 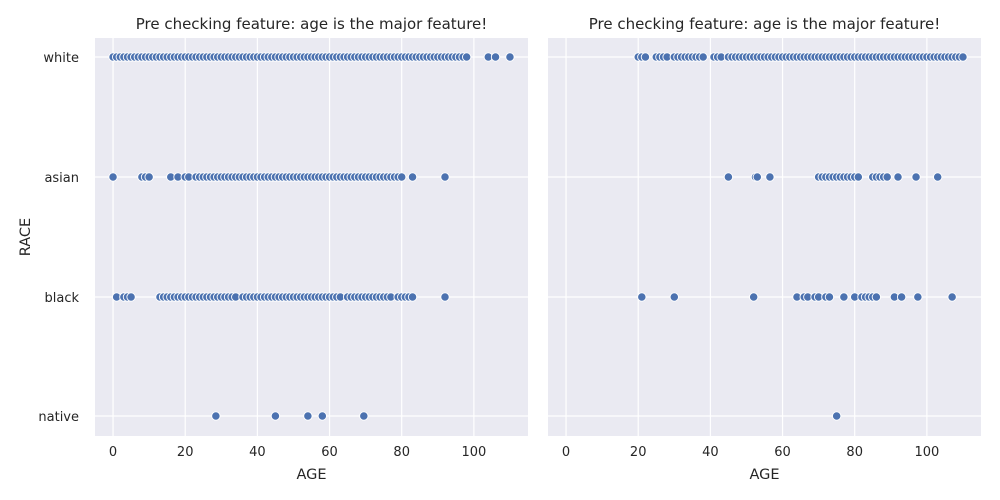 What do you see at coordinates (26, 237) in the screenshot?
I see `y-axis-label: RACE` at bounding box center [26, 237].